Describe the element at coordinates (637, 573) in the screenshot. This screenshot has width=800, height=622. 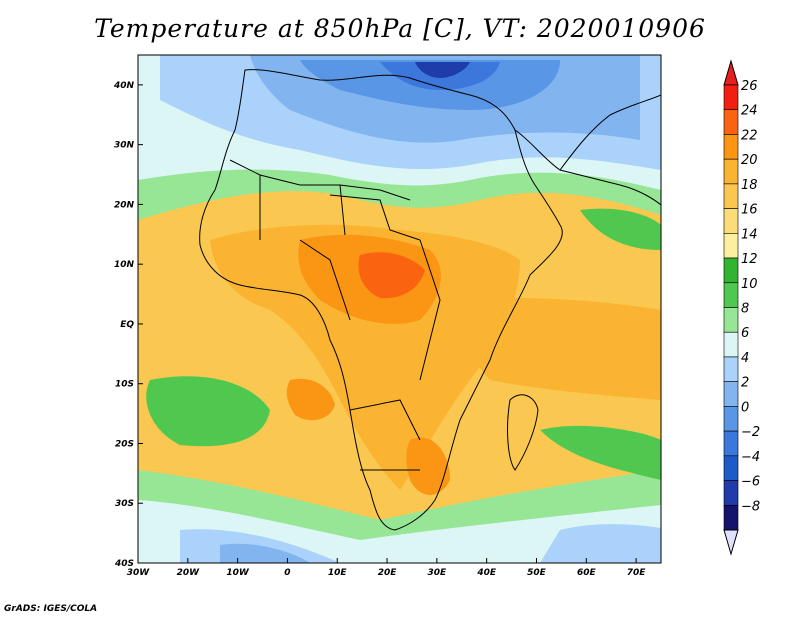
I see `lon-tick-label: 70E` at that location.